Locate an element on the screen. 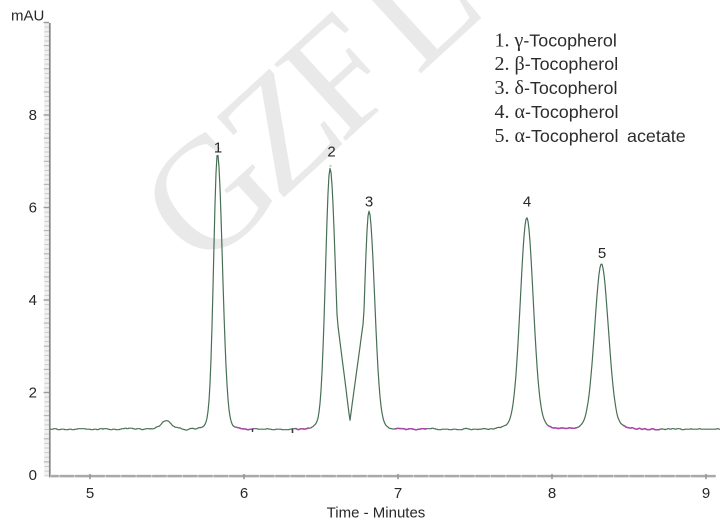  svg-text: 3 is located at coordinates (369, 202).